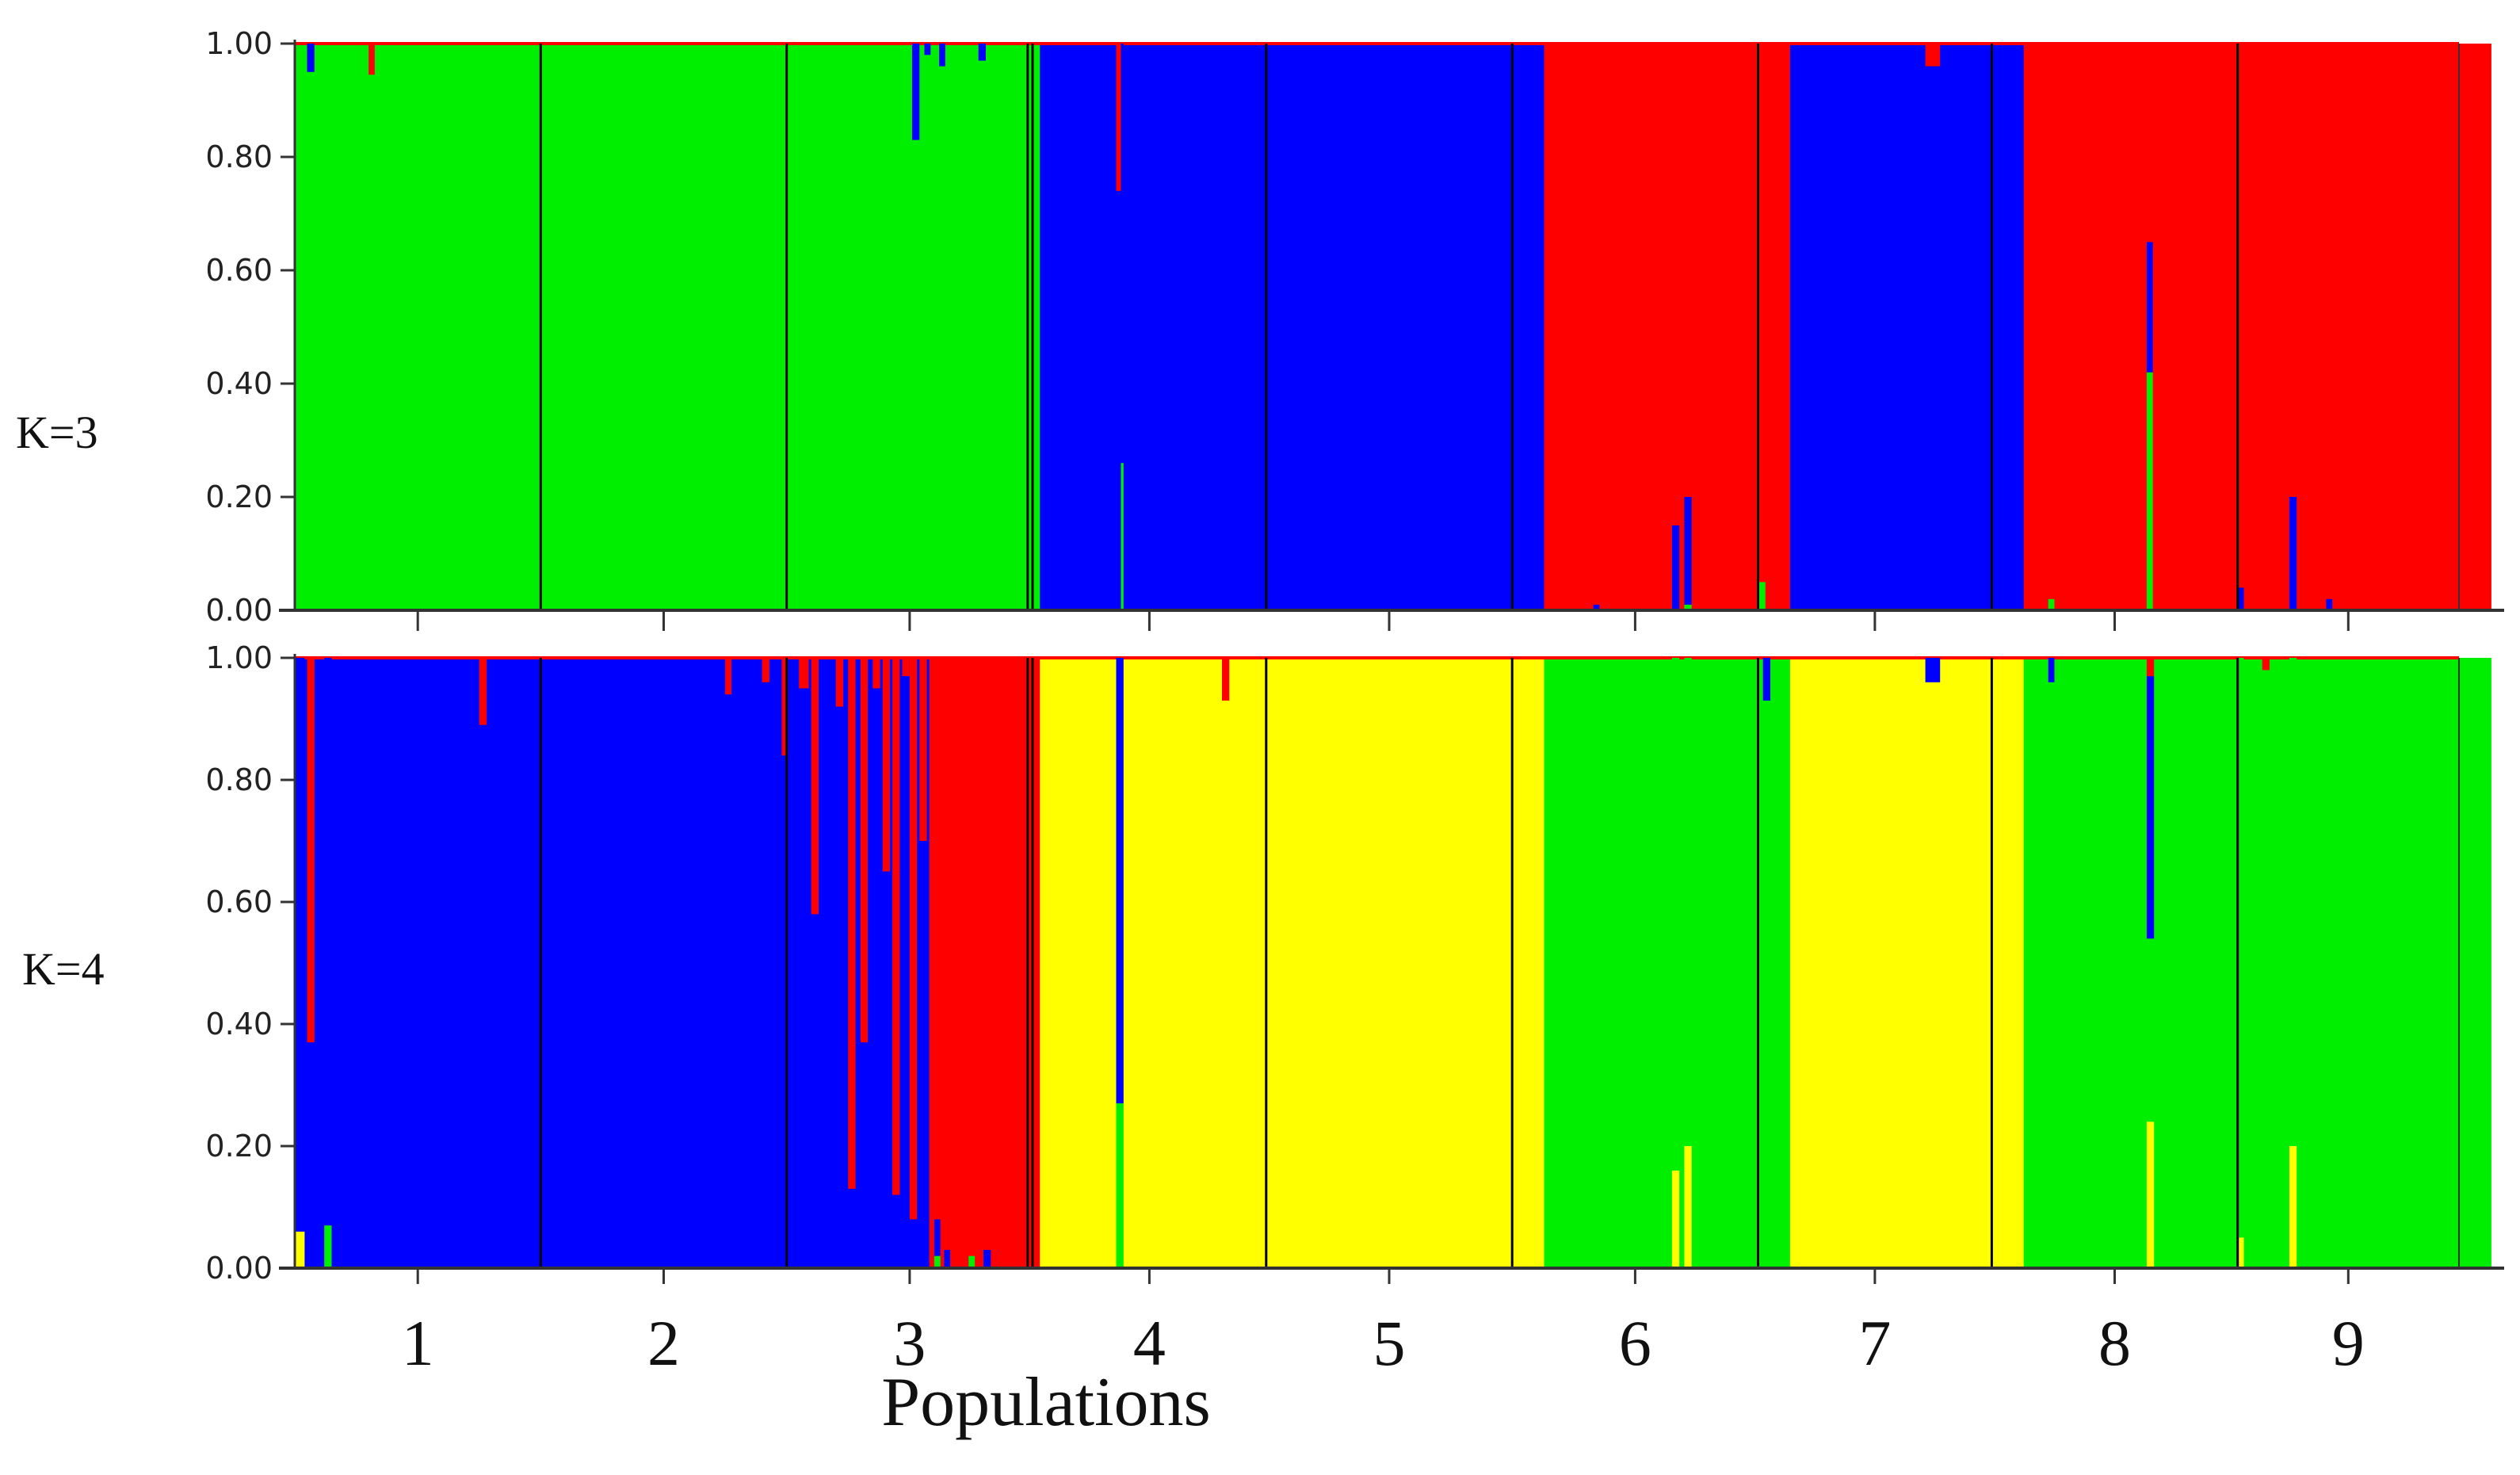  What do you see at coordinates (239, 1268) in the screenshot?
I see `k4-y-tick-label-0: 0.00` at bounding box center [239, 1268].